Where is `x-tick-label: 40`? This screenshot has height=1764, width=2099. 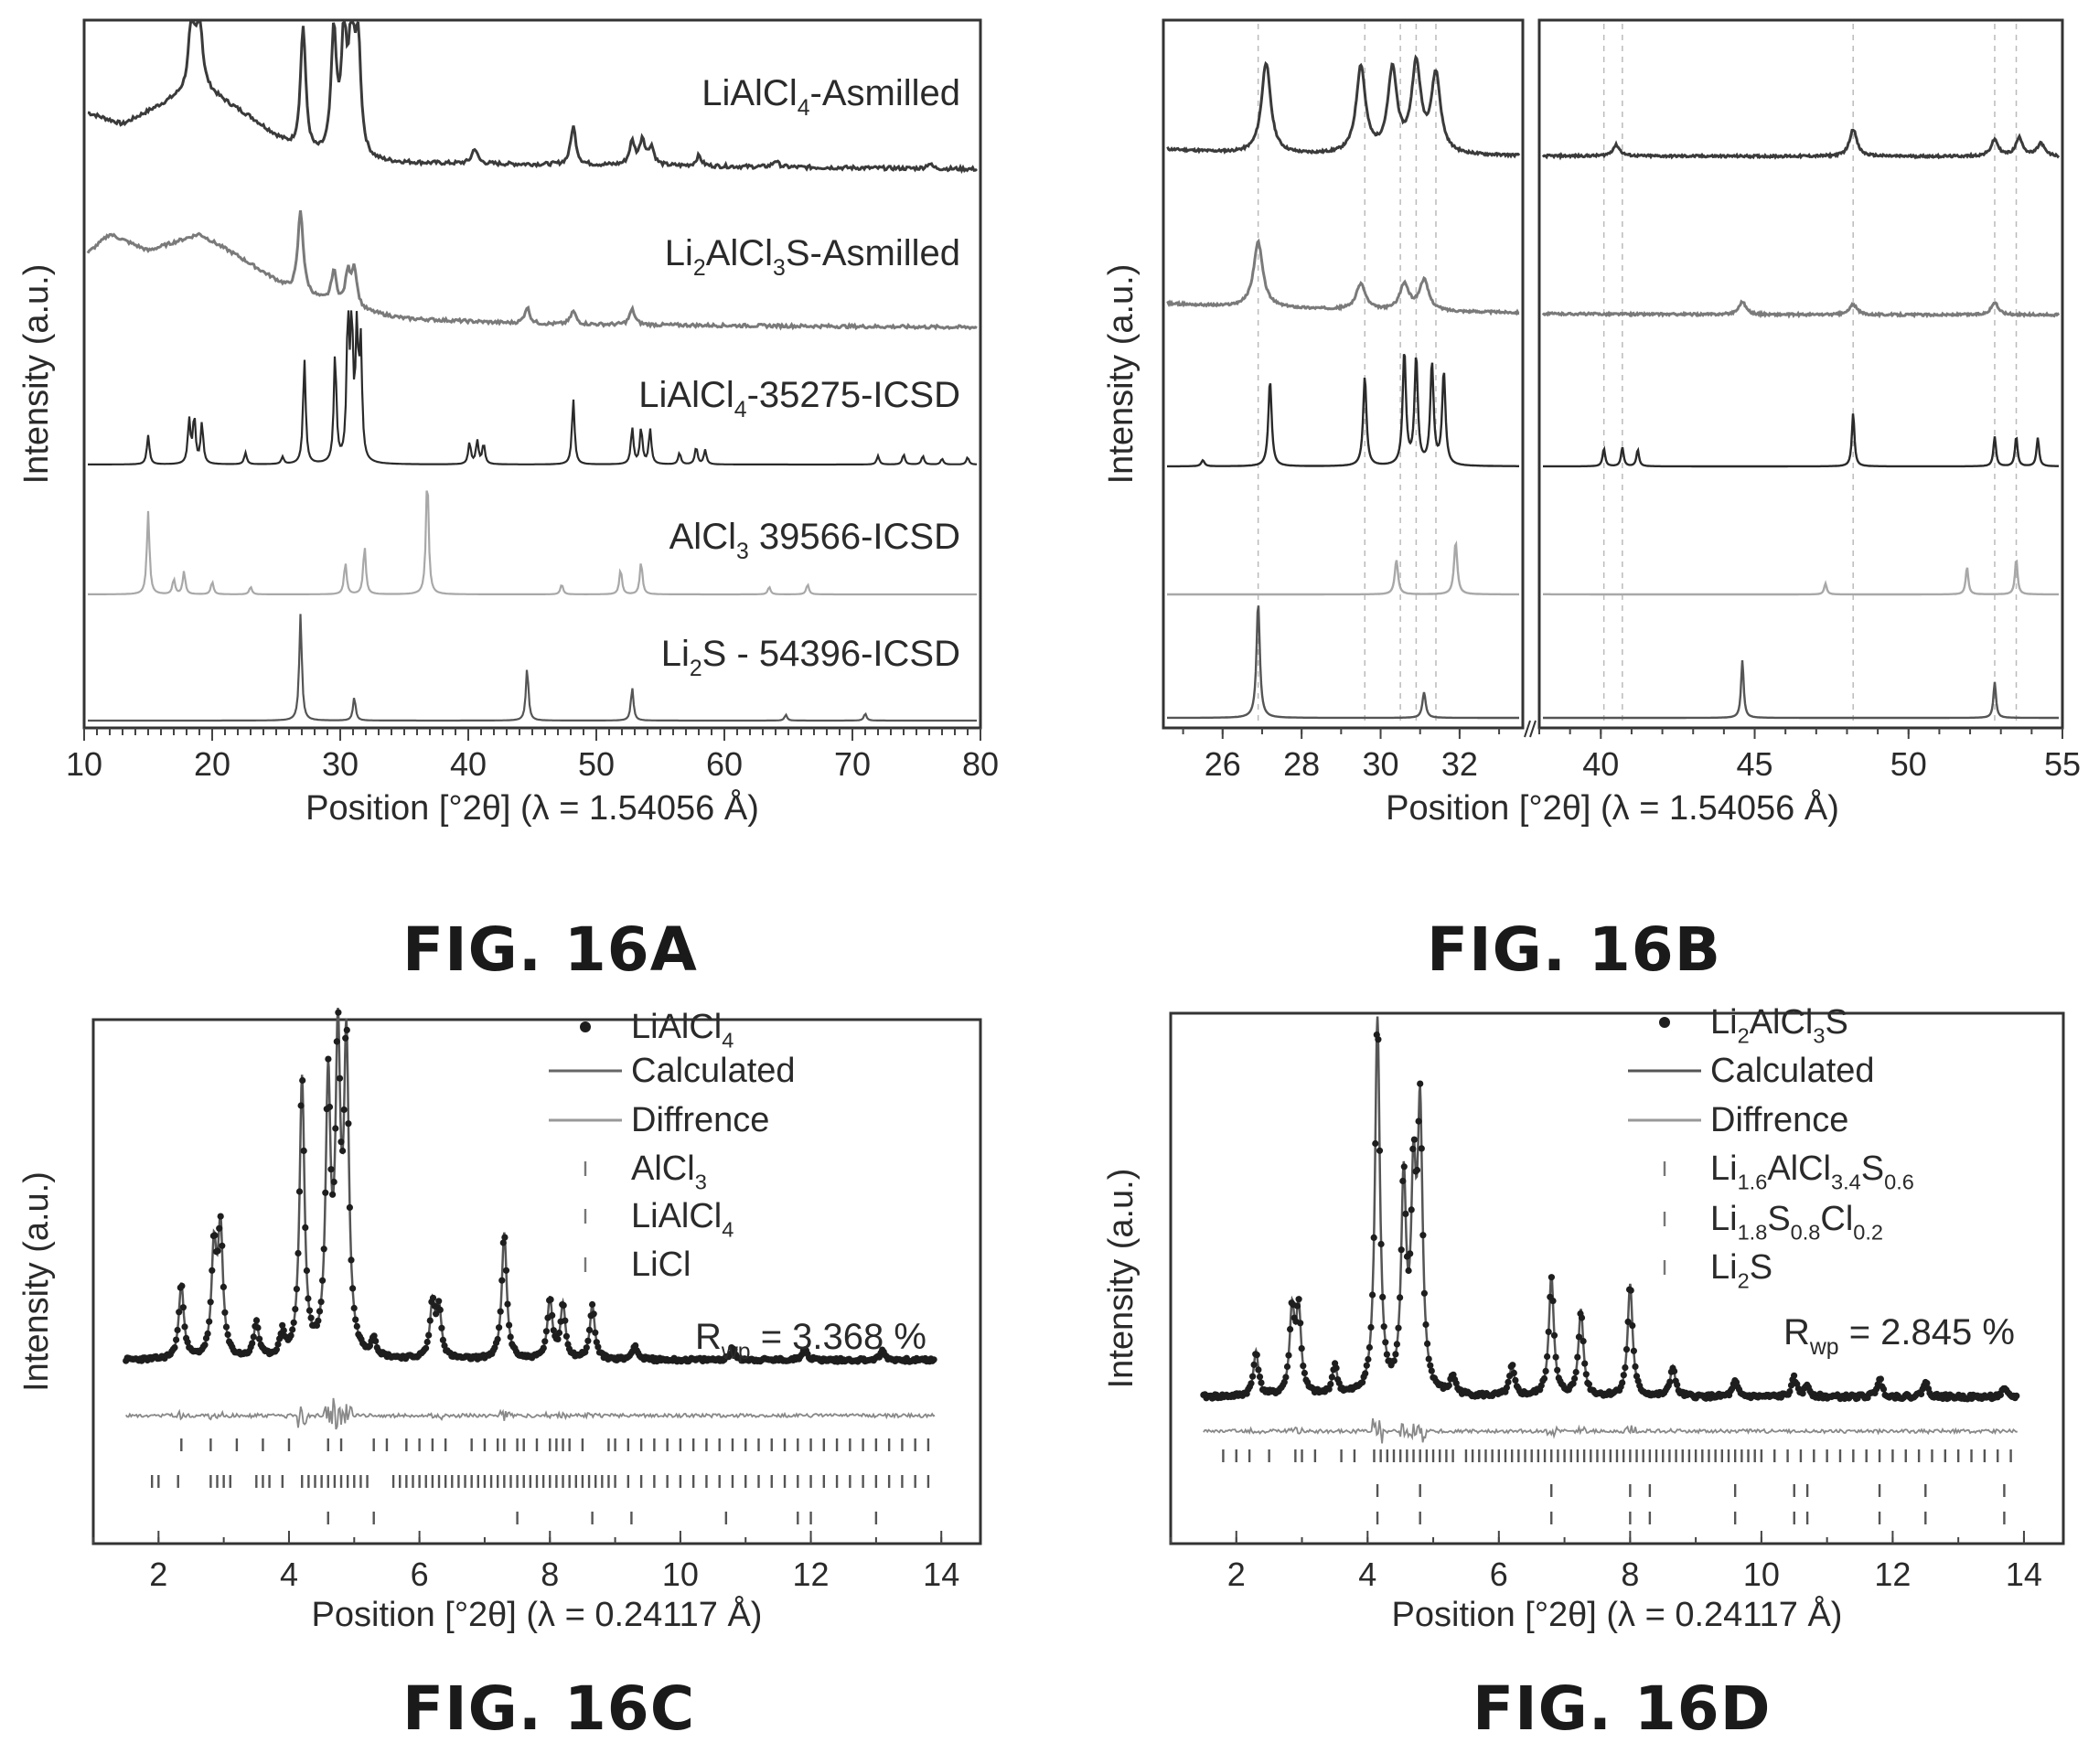 x-tick-label: 40 is located at coordinates (1600, 764).